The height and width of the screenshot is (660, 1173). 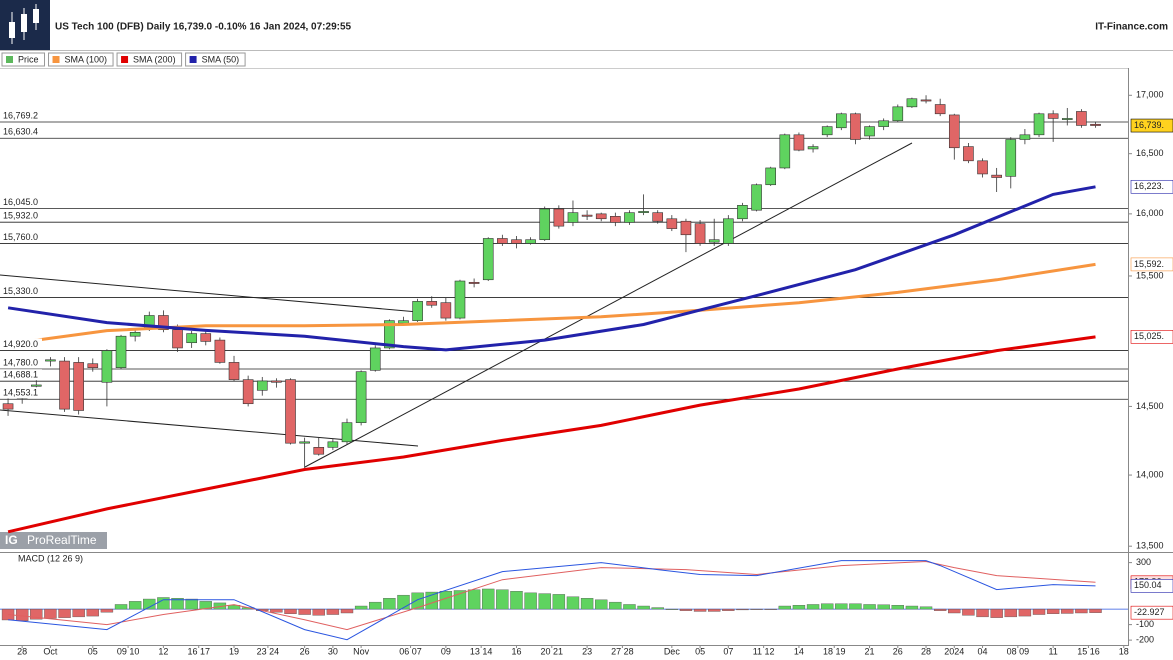 What do you see at coordinates (1131, 27) in the screenshot?
I see `site-name: IT-Finance.com` at bounding box center [1131, 27].